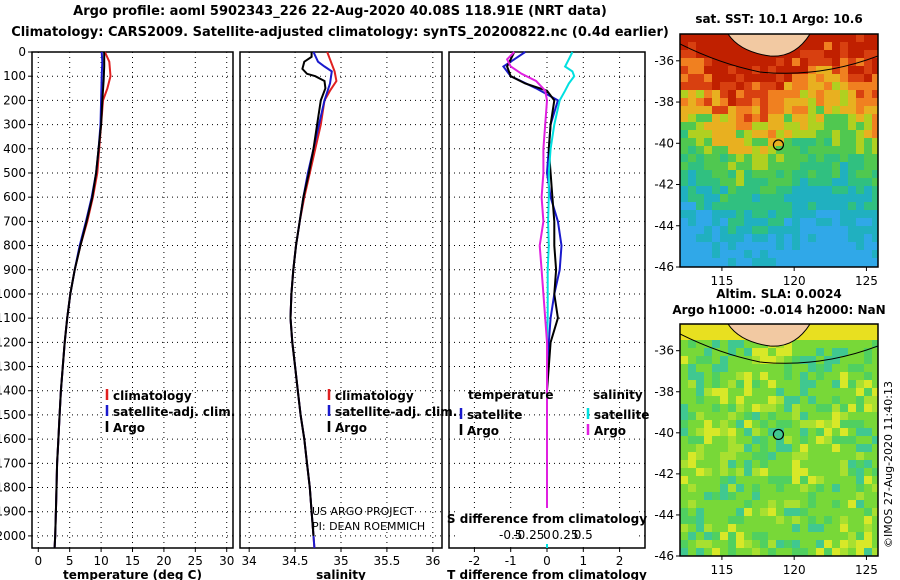 The height and width of the screenshot is (580, 900). Describe the element at coordinates (510, 535) in the screenshot. I see `secondary-tick-label: -0.5` at that location.